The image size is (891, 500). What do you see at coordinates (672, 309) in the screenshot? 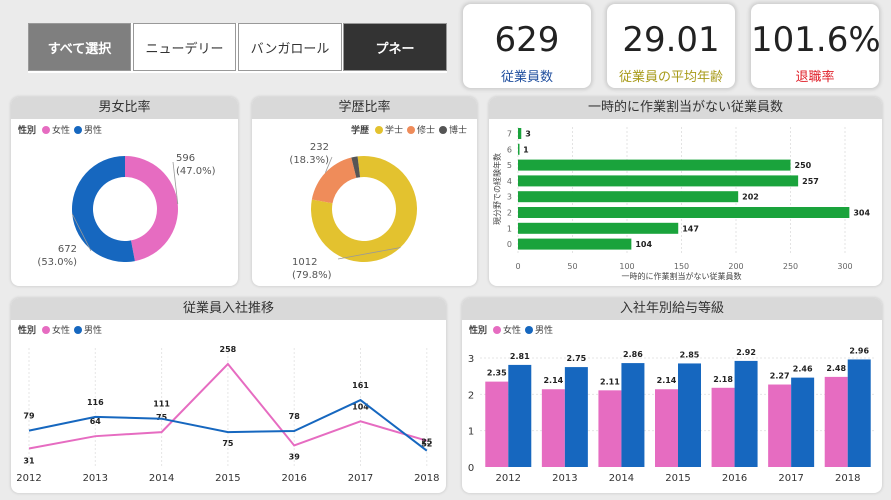
I see `panel-title: 入社年別給与等級` at bounding box center [672, 309].